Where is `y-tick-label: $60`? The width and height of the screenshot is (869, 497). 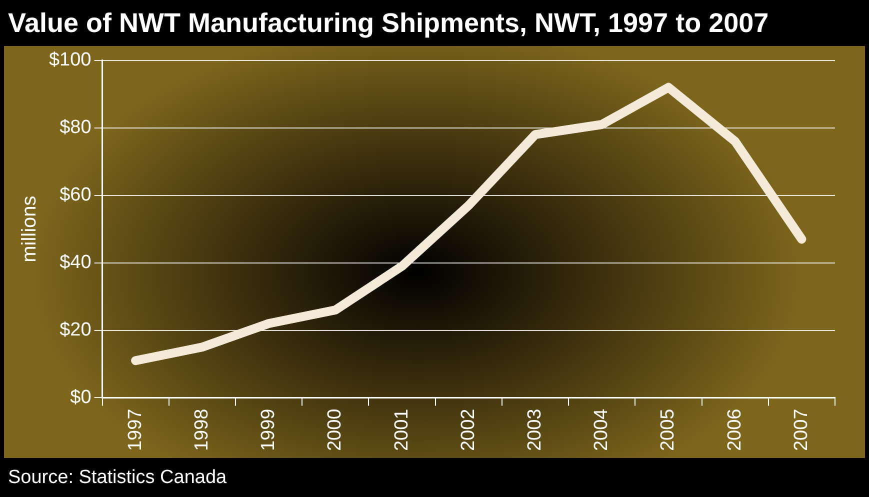 y-tick-label: $60 is located at coordinates (76, 195).